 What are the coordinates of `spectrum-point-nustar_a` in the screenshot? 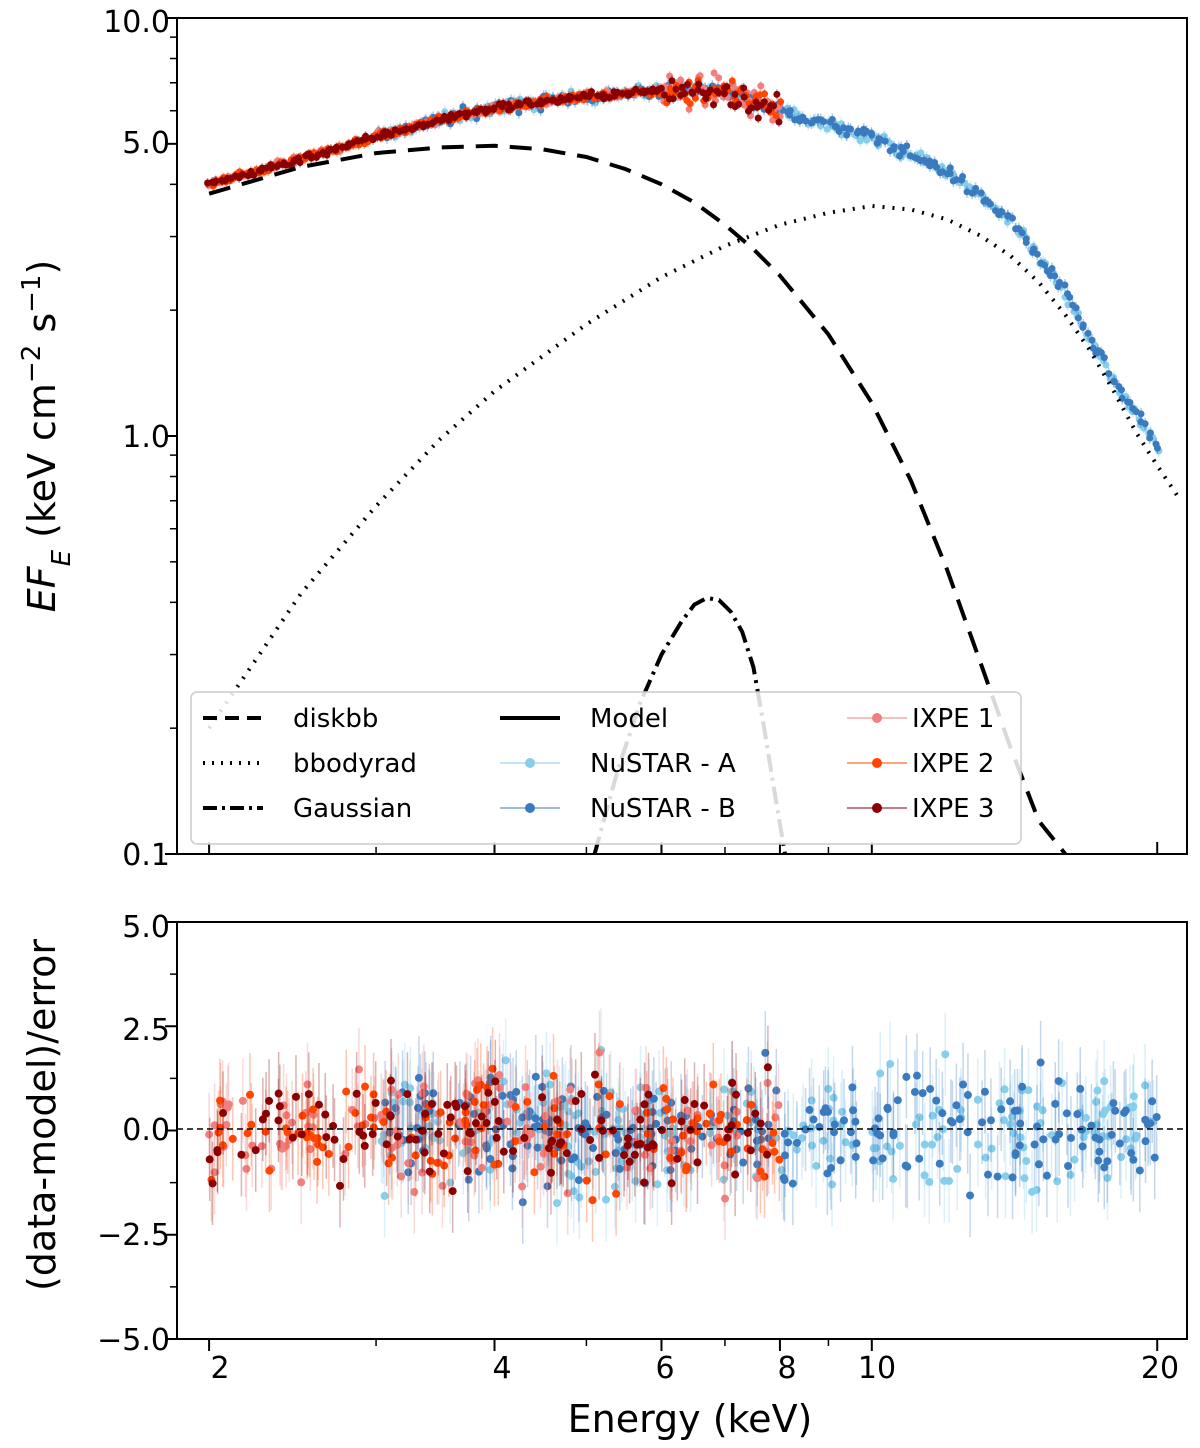 It's located at (921, 153).